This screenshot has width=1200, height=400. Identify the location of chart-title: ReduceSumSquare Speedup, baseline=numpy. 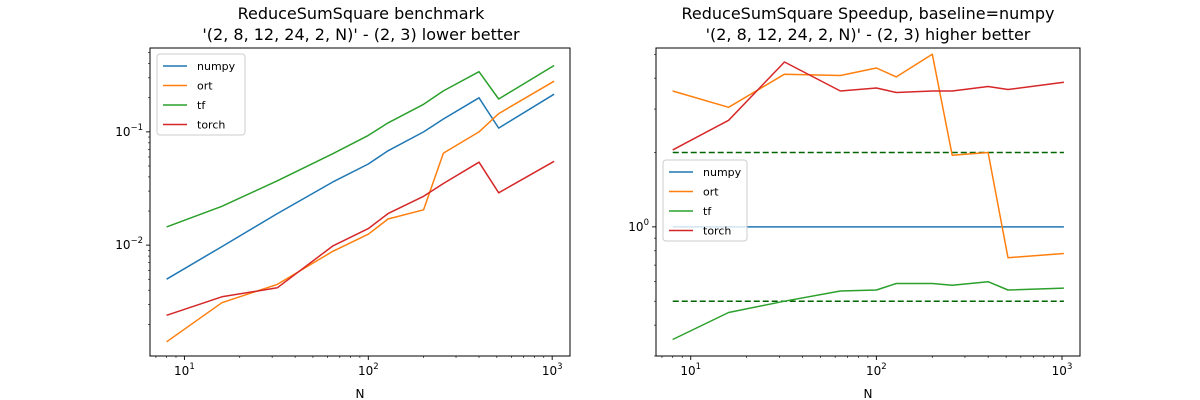
(867, 13).